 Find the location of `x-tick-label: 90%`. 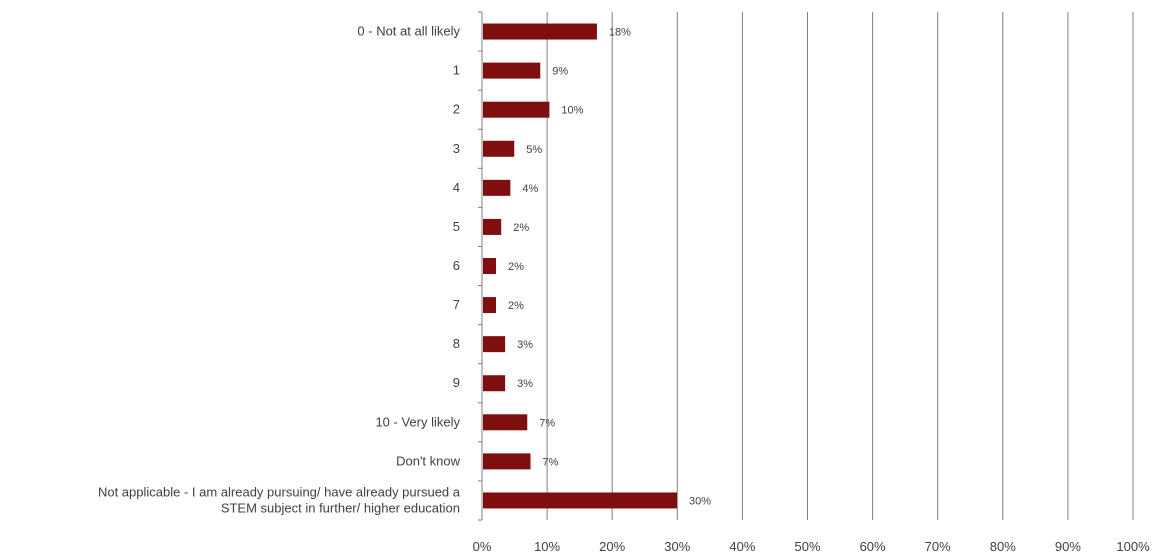

x-tick-label: 90% is located at coordinates (1068, 546).